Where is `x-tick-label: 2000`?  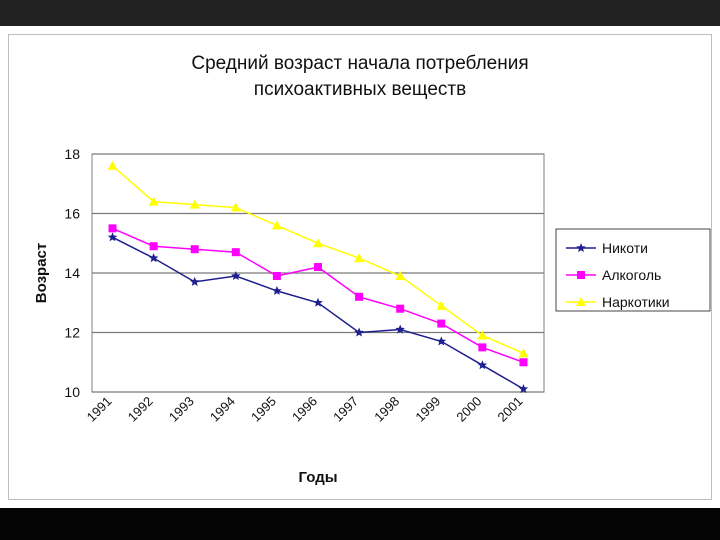 x-tick-label: 2000 is located at coordinates (468, 409).